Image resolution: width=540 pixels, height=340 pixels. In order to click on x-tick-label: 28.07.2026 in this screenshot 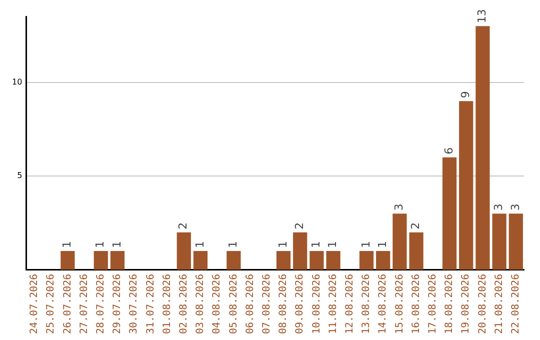, I will do `click(100, 304)`.